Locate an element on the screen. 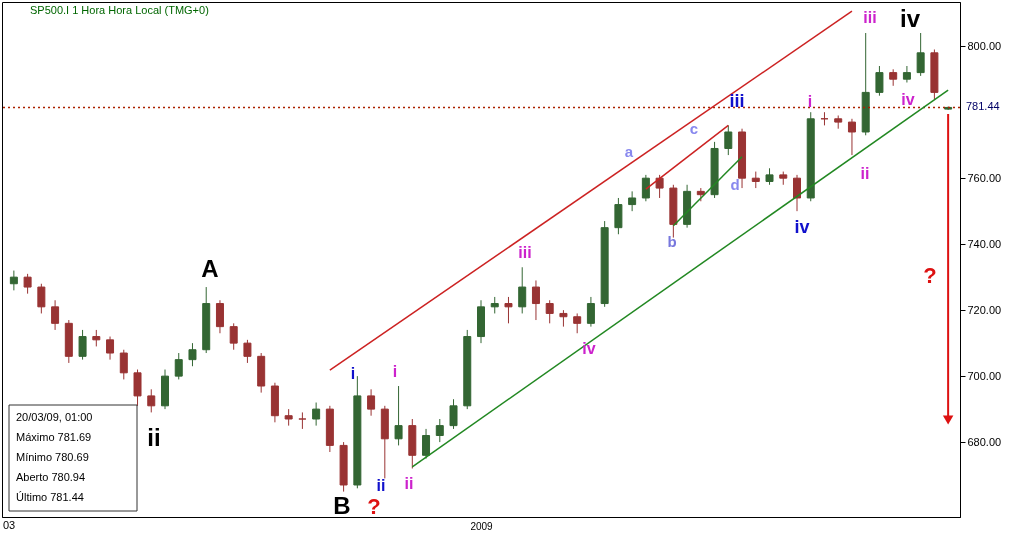  text: 03 is located at coordinates (9, 525).